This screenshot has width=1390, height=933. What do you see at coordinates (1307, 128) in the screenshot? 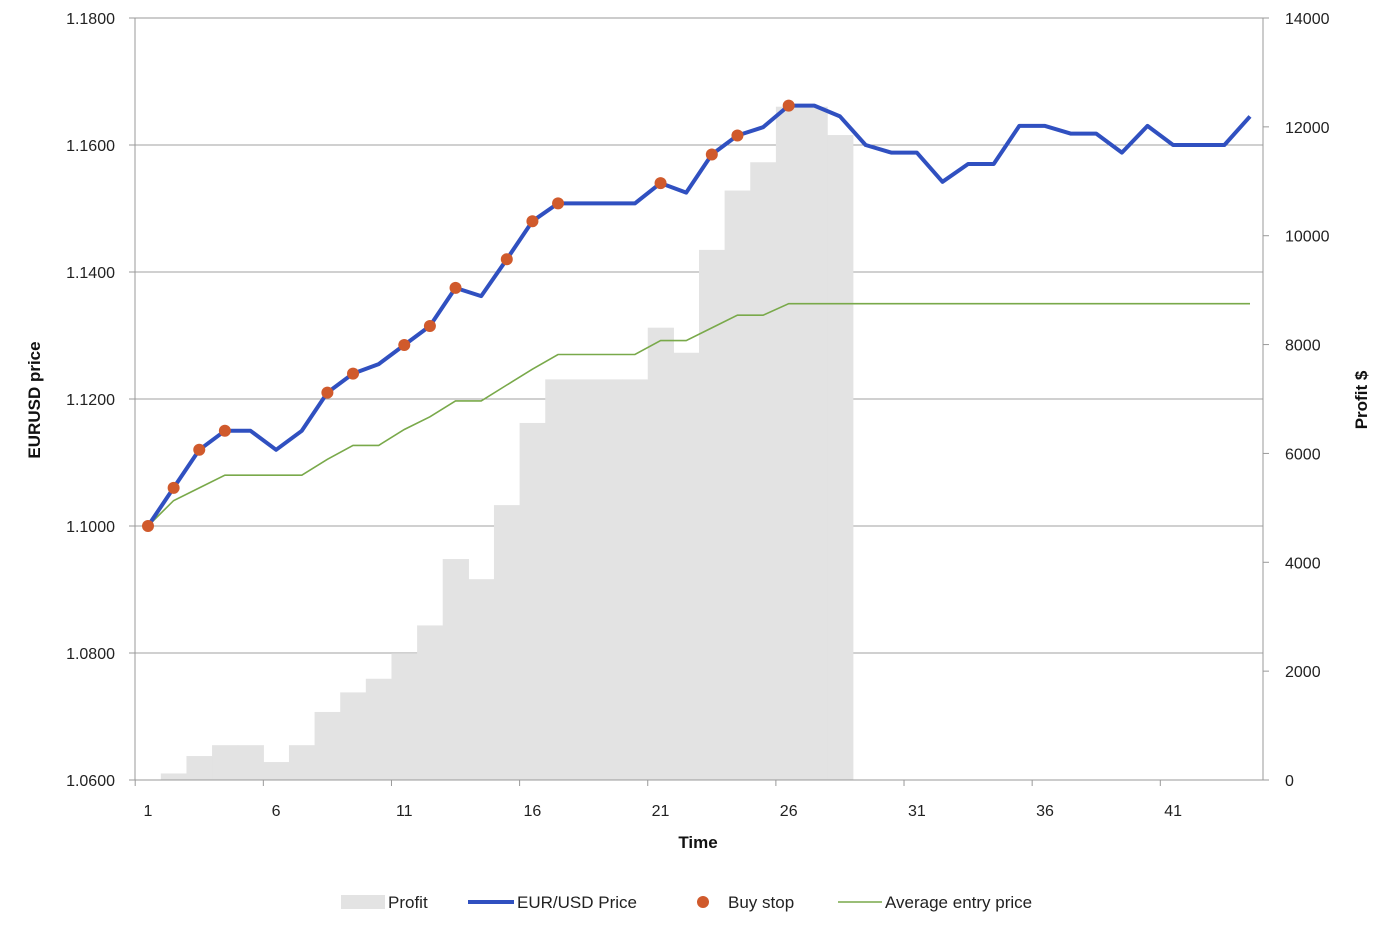
I see `y-right-tick-label: 12000` at bounding box center [1307, 128].